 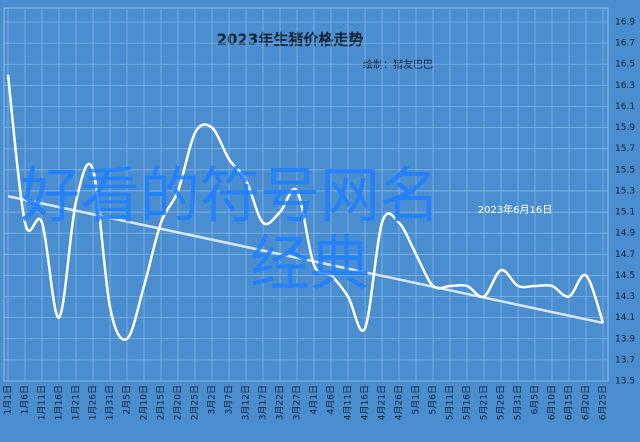 I want to click on x-tick-label: 4月26日, so click(x=399, y=402).